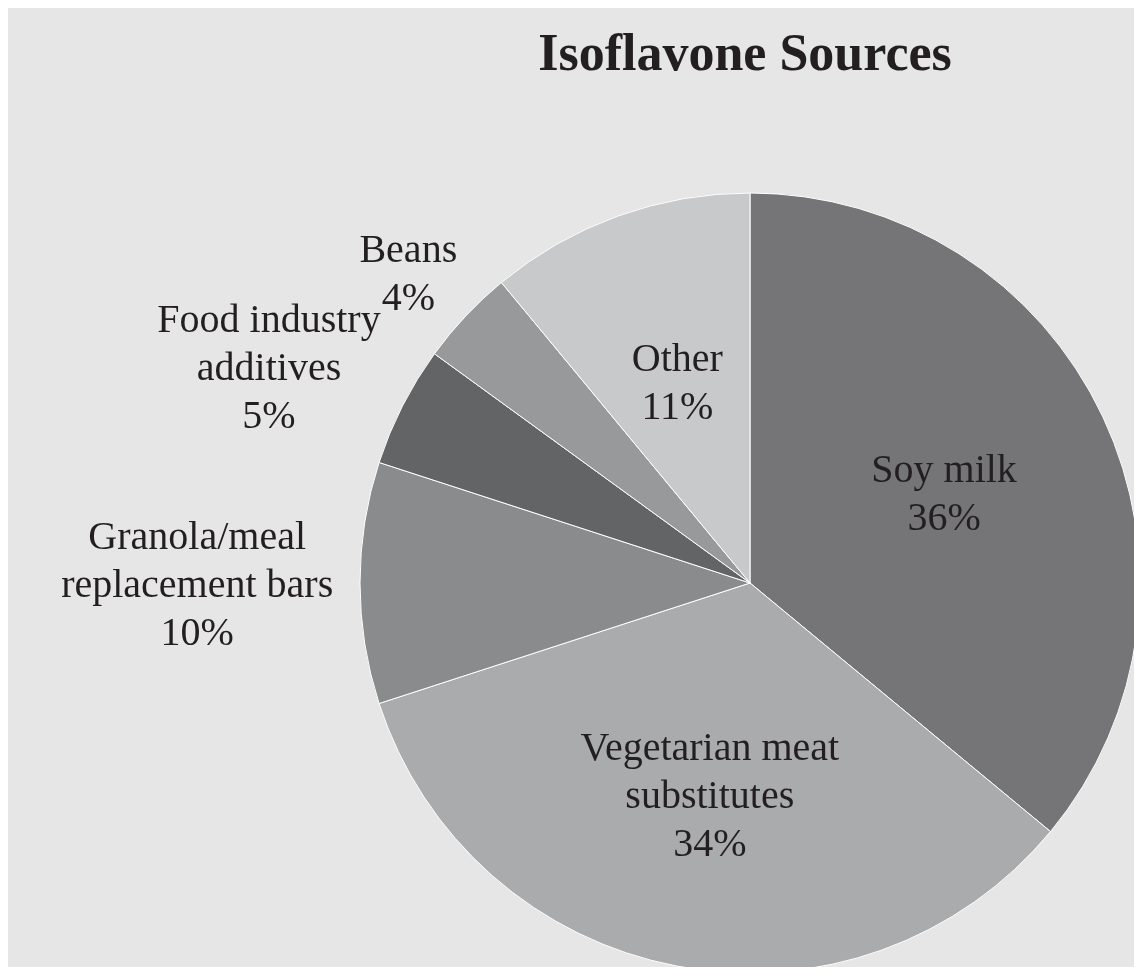 The width and height of the screenshot is (1142, 975). What do you see at coordinates (269, 415) in the screenshot?
I see `data-label: 5%` at bounding box center [269, 415].